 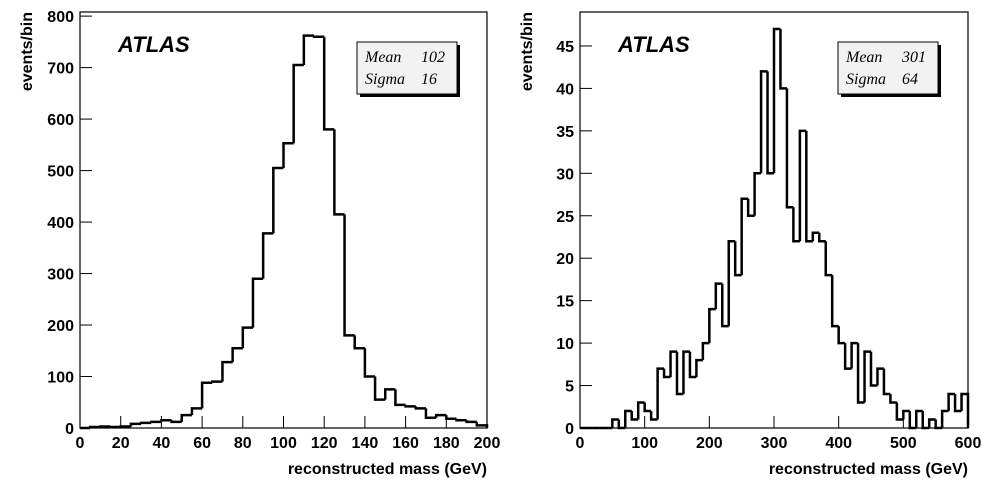 What do you see at coordinates (565, 47) in the screenshot?
I see `y-tick-label: 45` at bounding box center [565, 47].